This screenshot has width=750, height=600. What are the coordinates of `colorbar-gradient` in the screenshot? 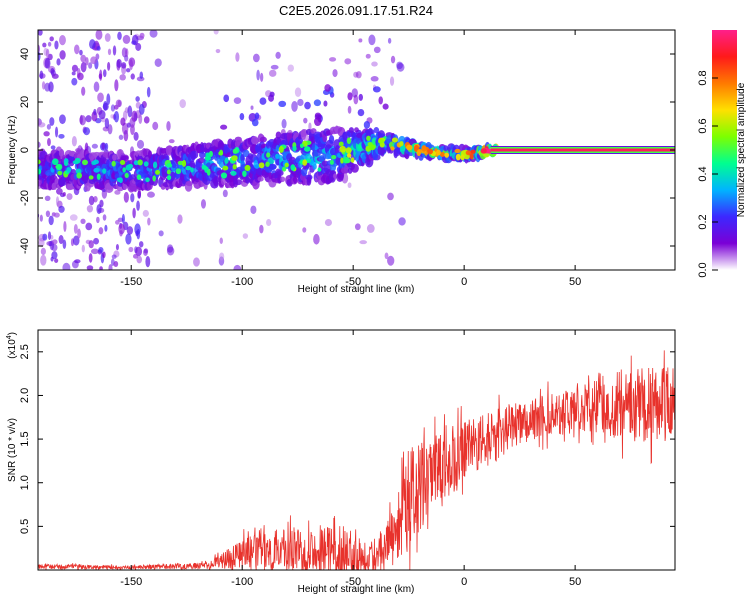 It's located at (724, 150).